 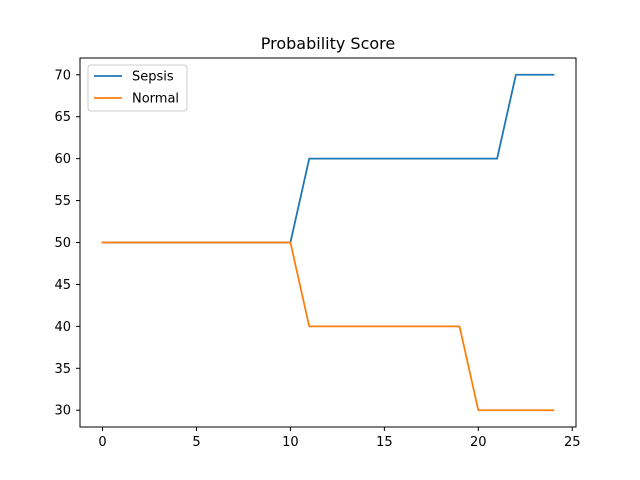 I want to click on legend-label-normal: Normal, so click(x=155, y=99).